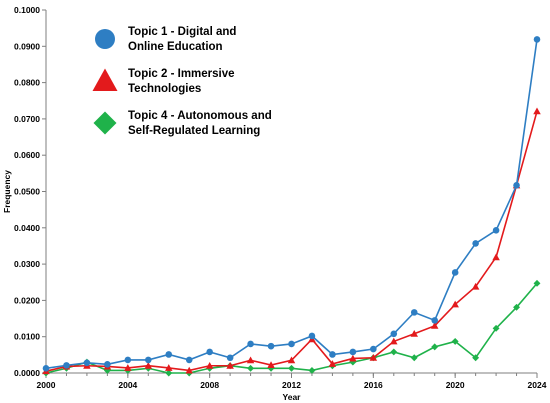 This screenshot has width=550, height=403. Describe the element at coordinates (27, 300) in the screenshot. I see `y-tick-label: 0.0200` at that location.